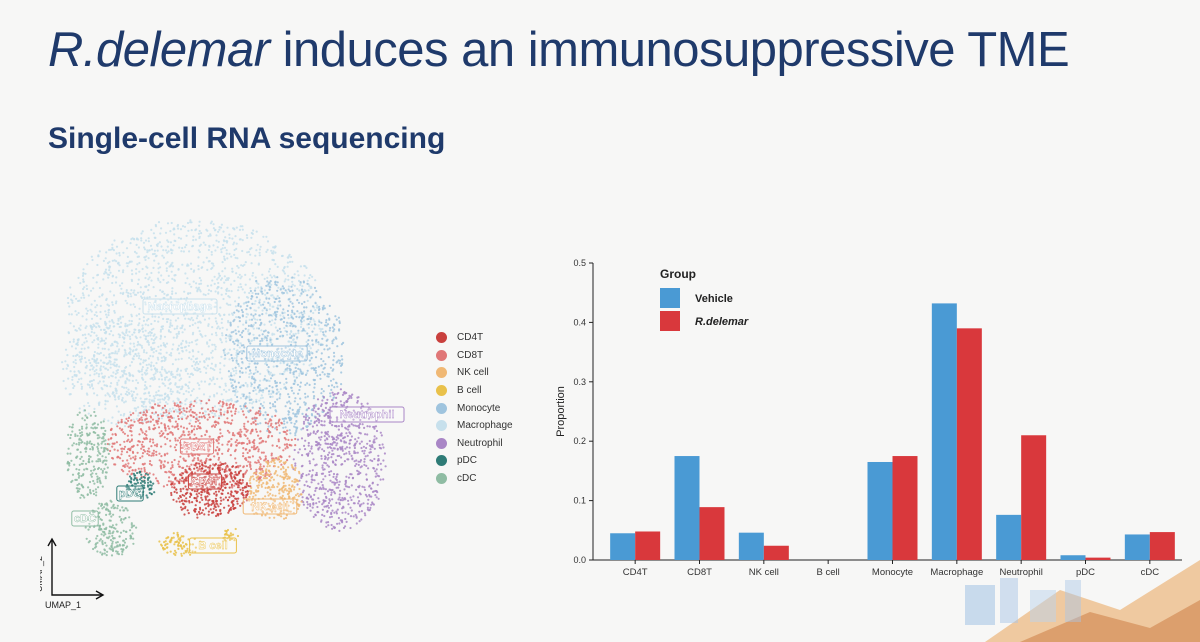 The width and height of the screenshot is (1200, 642). What do you see at coordinates (828, 572) in the screenshot?
I see `x-tick-label: B cell` at bounding box center [828, 572].